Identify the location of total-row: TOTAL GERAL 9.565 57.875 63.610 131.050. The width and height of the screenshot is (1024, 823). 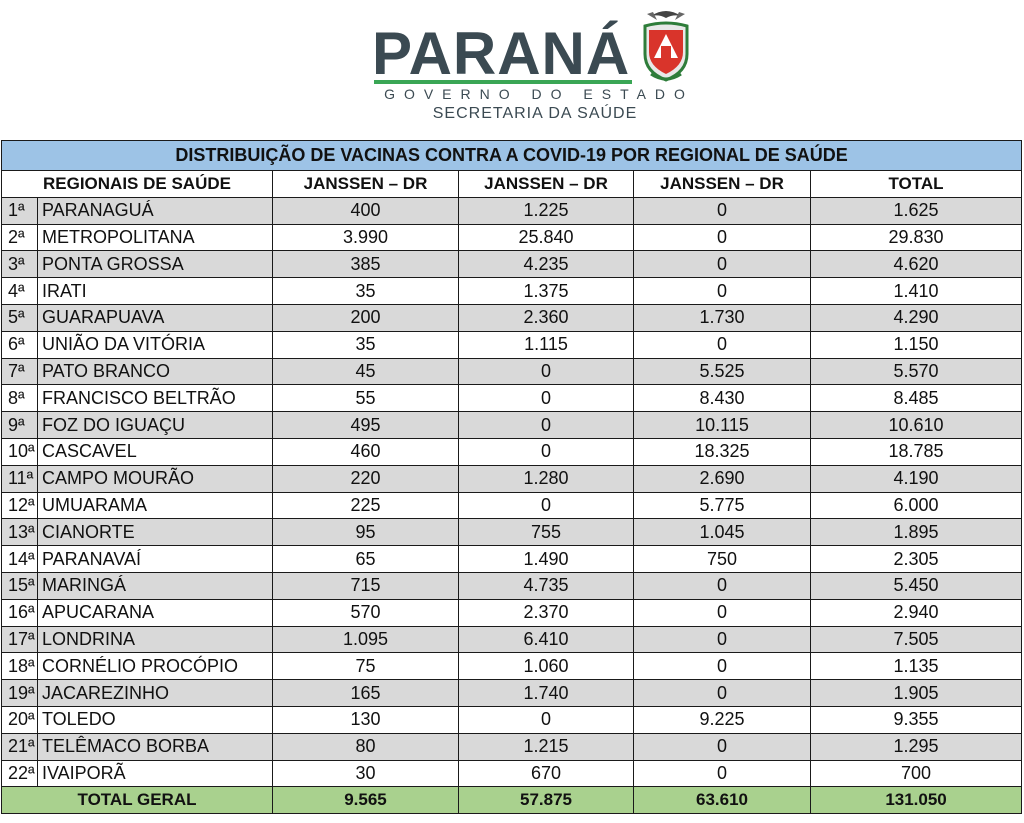
(512, 800).